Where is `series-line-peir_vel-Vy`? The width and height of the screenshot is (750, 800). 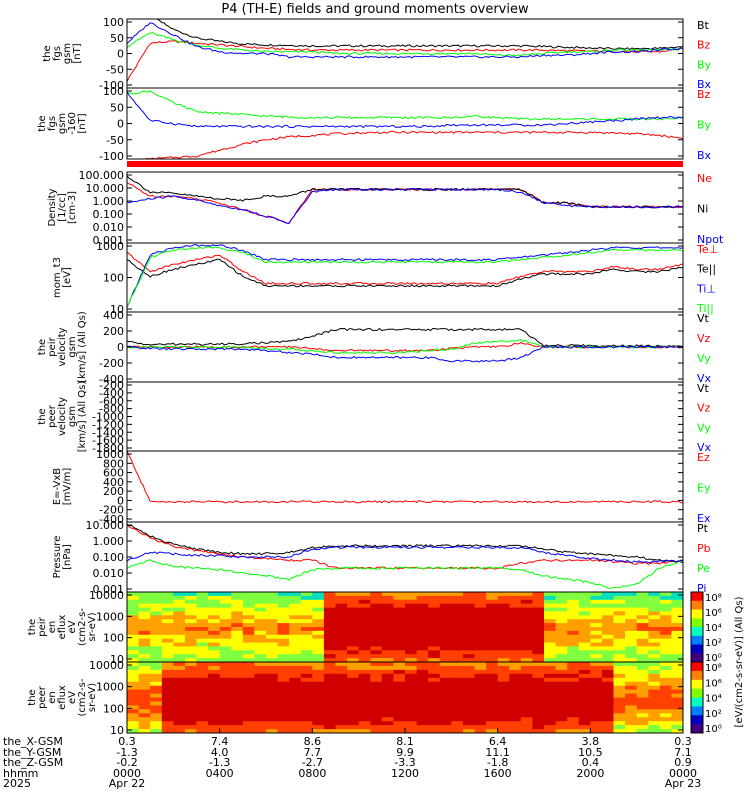 series-line-peir_vel-Vy is located at coordinates (405, 347).